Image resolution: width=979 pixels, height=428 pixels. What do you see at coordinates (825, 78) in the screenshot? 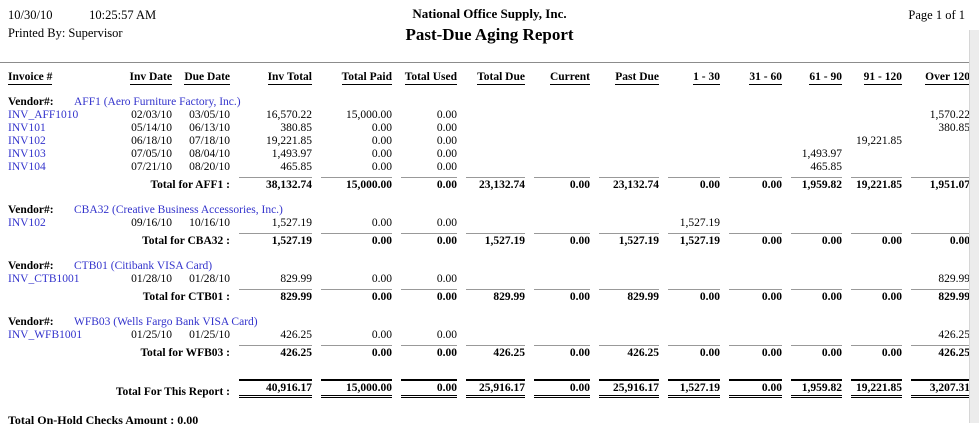
I see `col-61-90: 61 - 90` at bounding box center [825, 78].